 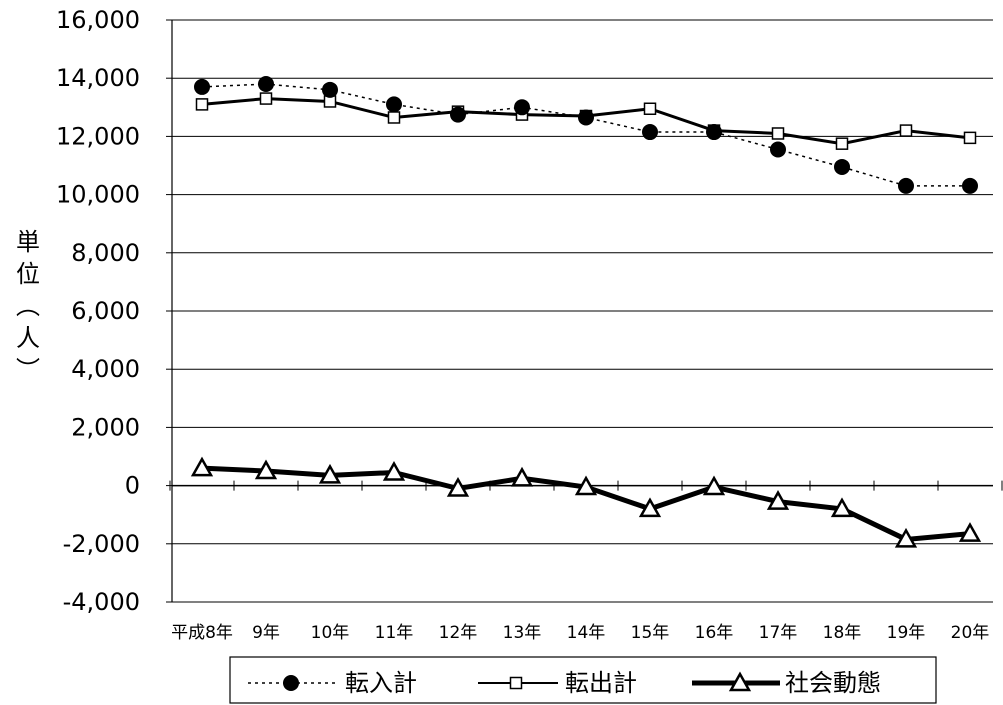 What do you see at coordinates (330, 633) in the screenshot?
I see `x-tick-label: 10年` at bounding box center [330, 633].